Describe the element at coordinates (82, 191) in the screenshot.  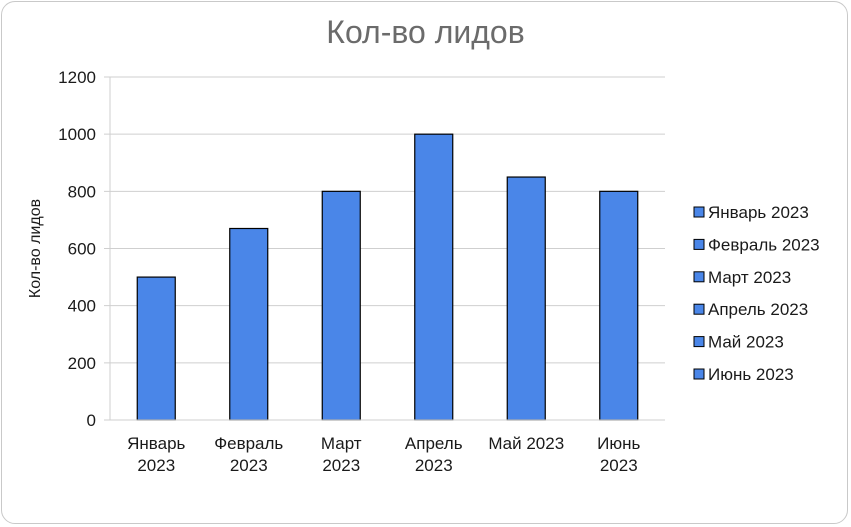
I see `y-tick-label: 800` at that location.